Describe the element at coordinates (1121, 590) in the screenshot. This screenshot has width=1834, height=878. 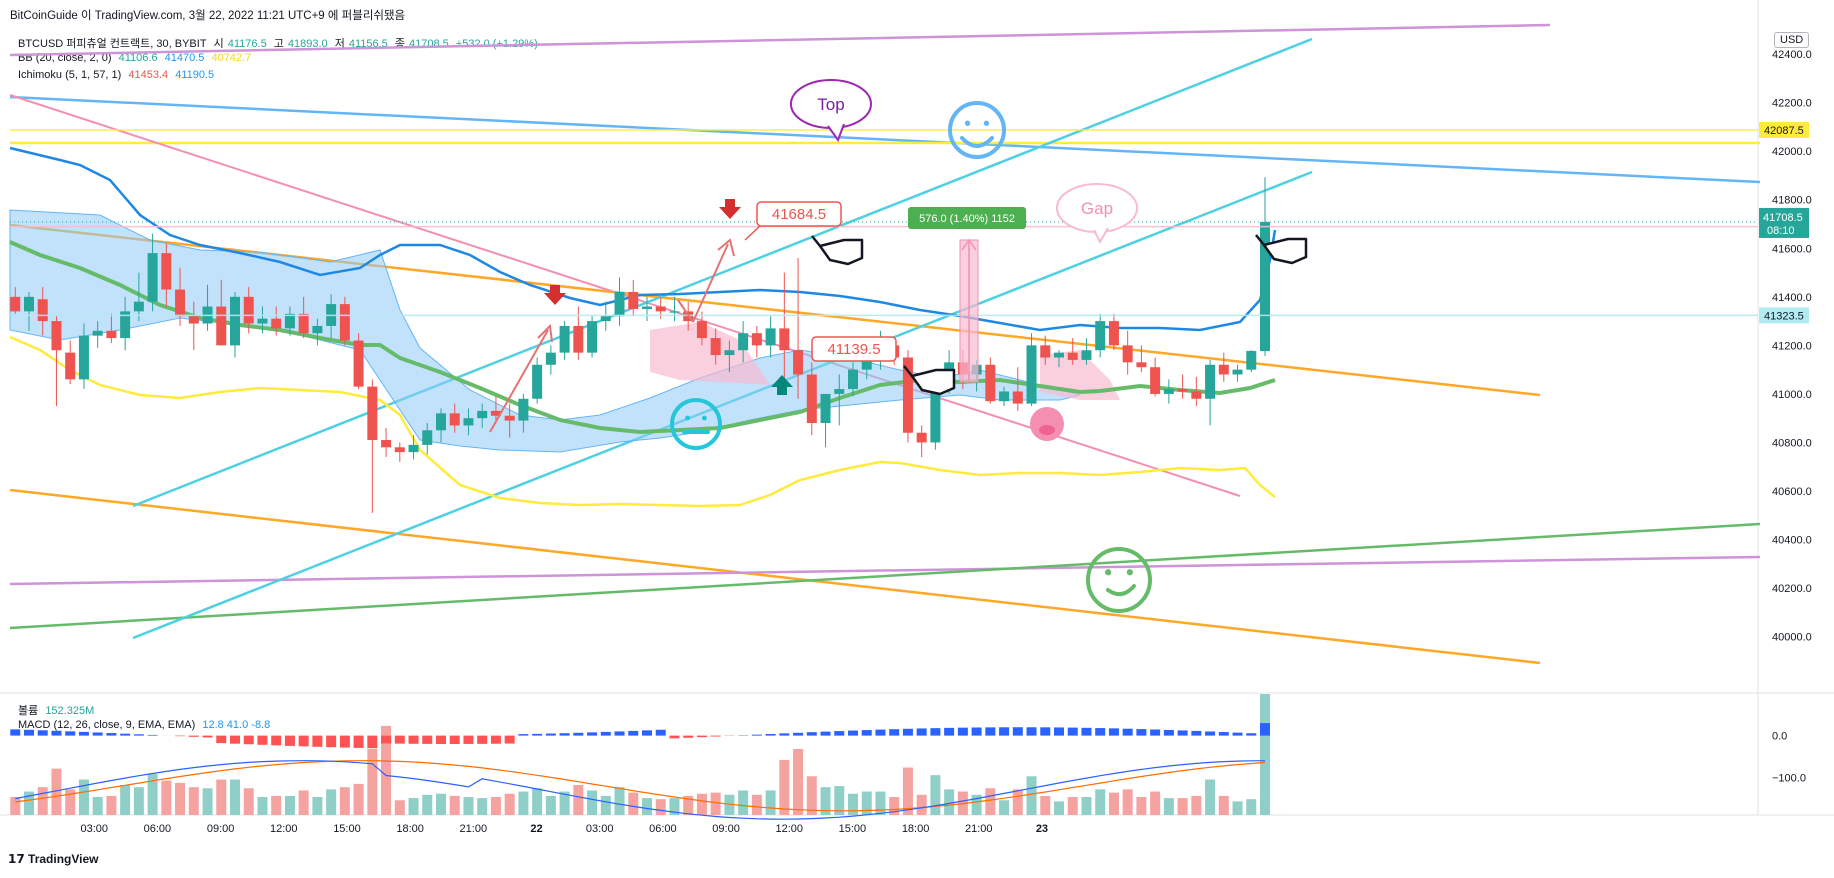
I see `sleepy-face-icon-mouth` at that location.